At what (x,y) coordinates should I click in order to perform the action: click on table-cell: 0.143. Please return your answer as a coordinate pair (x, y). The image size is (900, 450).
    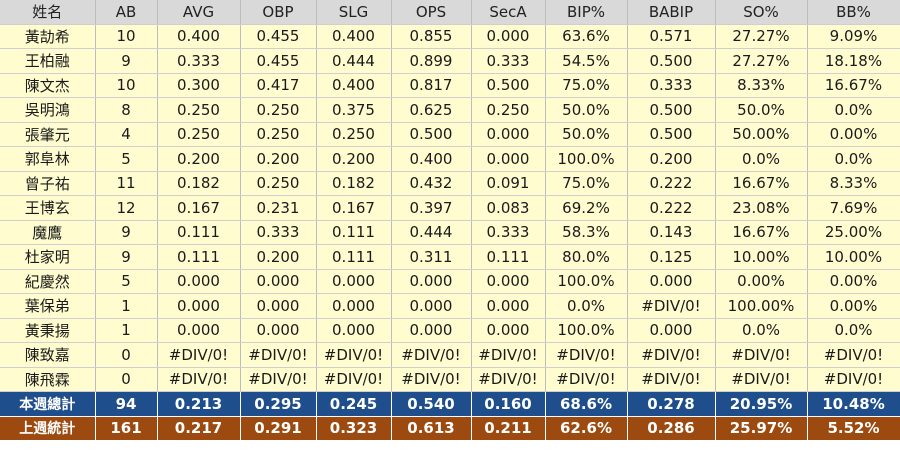
    Looking at the image, I should click on (671, 232).